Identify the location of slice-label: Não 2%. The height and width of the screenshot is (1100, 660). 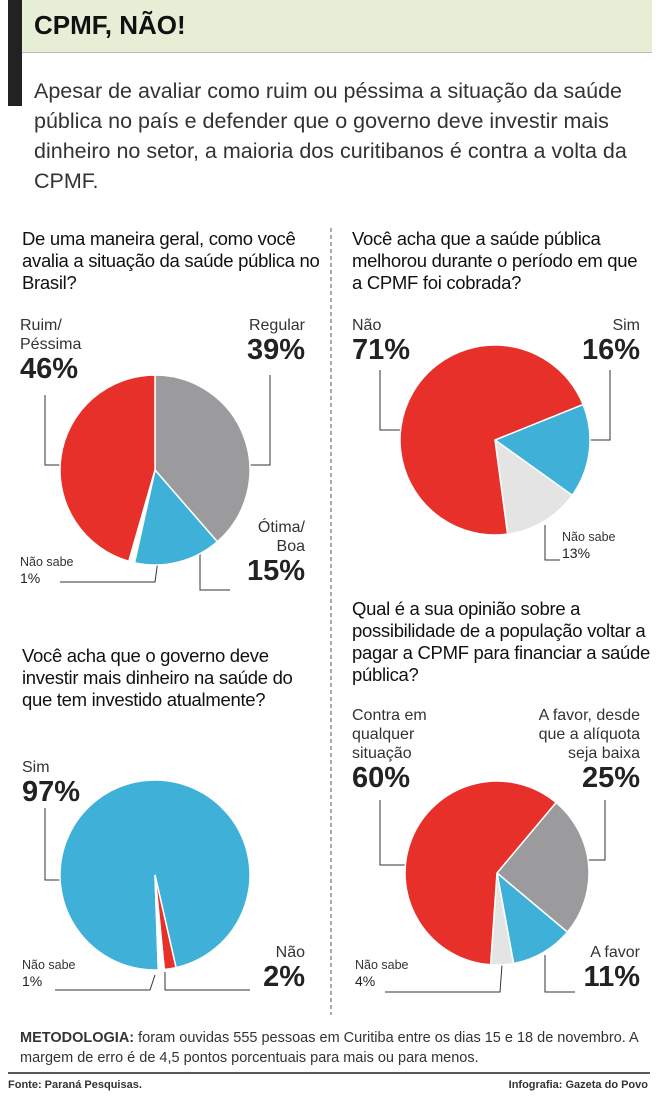
(284, 967).